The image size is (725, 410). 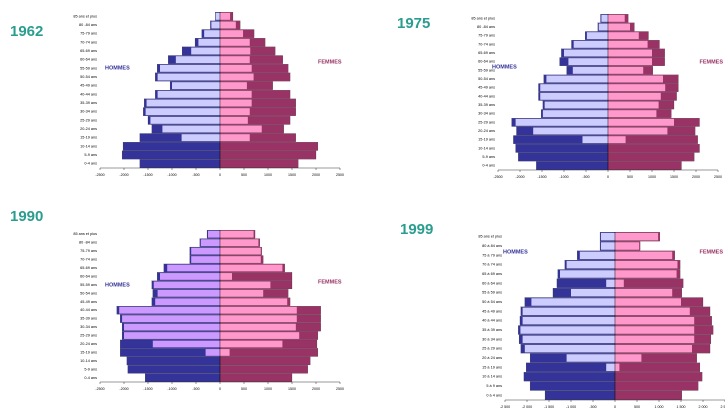 I want to click on men-label: HOMMES, so click(x=117, y=285).